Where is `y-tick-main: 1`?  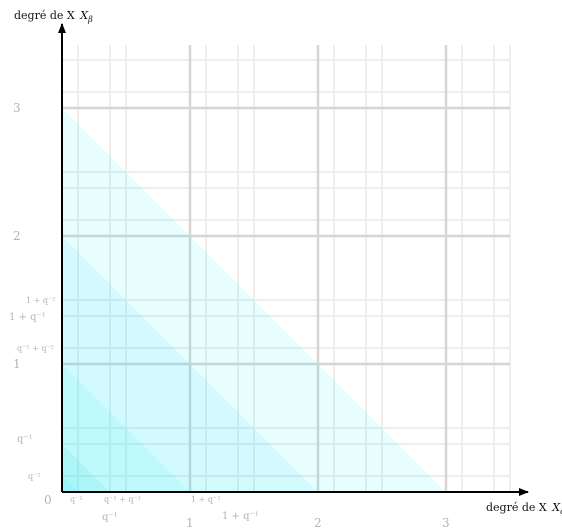
y-tick-main: 1 is located at coordinates (17, 364).